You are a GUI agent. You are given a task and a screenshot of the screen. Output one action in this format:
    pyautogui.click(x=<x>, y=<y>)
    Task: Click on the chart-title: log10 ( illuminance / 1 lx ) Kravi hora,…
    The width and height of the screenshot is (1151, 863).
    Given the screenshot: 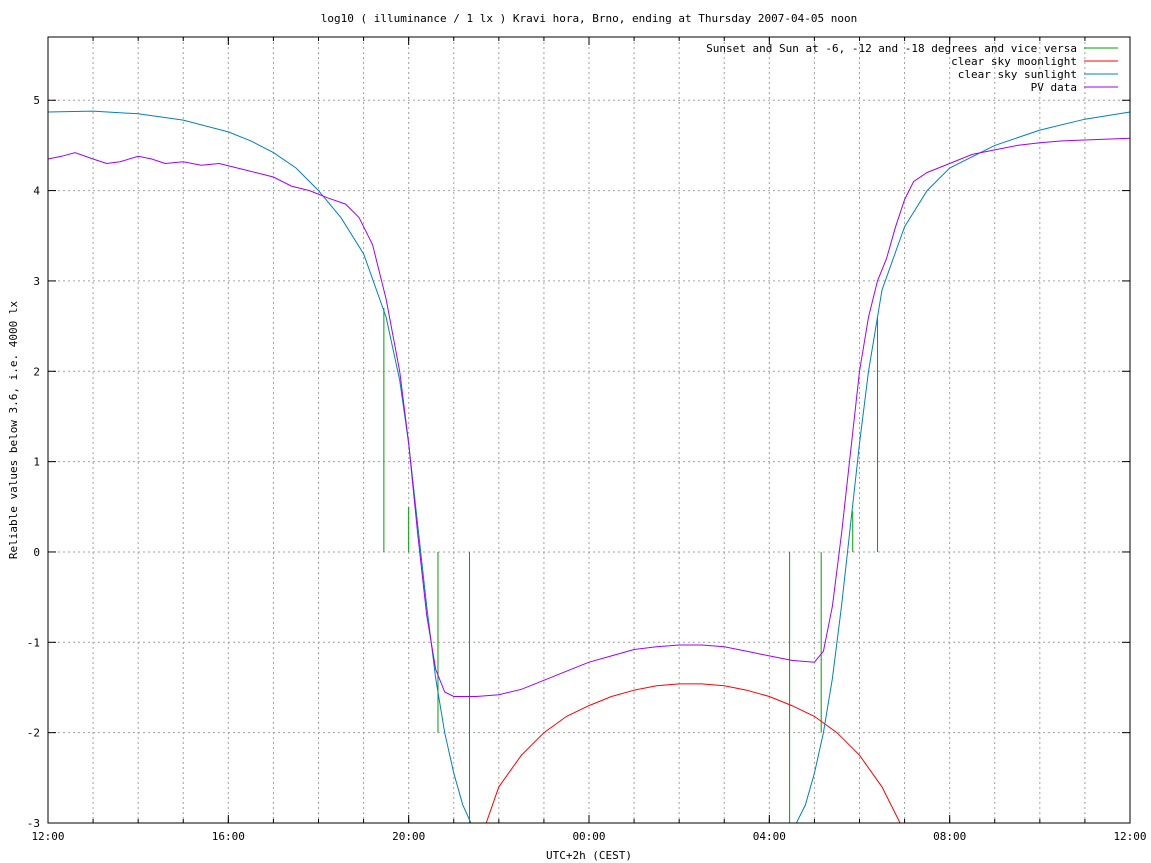 What is the action you would take?
    pyautogui.click(x=589, y=18)
    